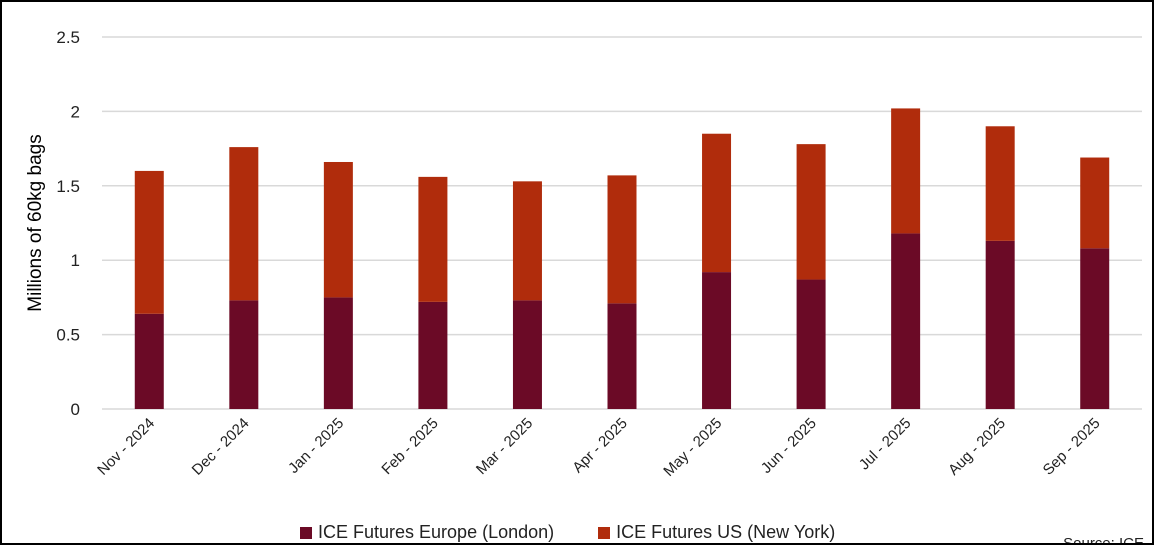 This screenshot has height=545, width=1154. Describe the element at coordinates (68, 335) in the screenshot. I see `y-tick-label: 0.5` at that location.